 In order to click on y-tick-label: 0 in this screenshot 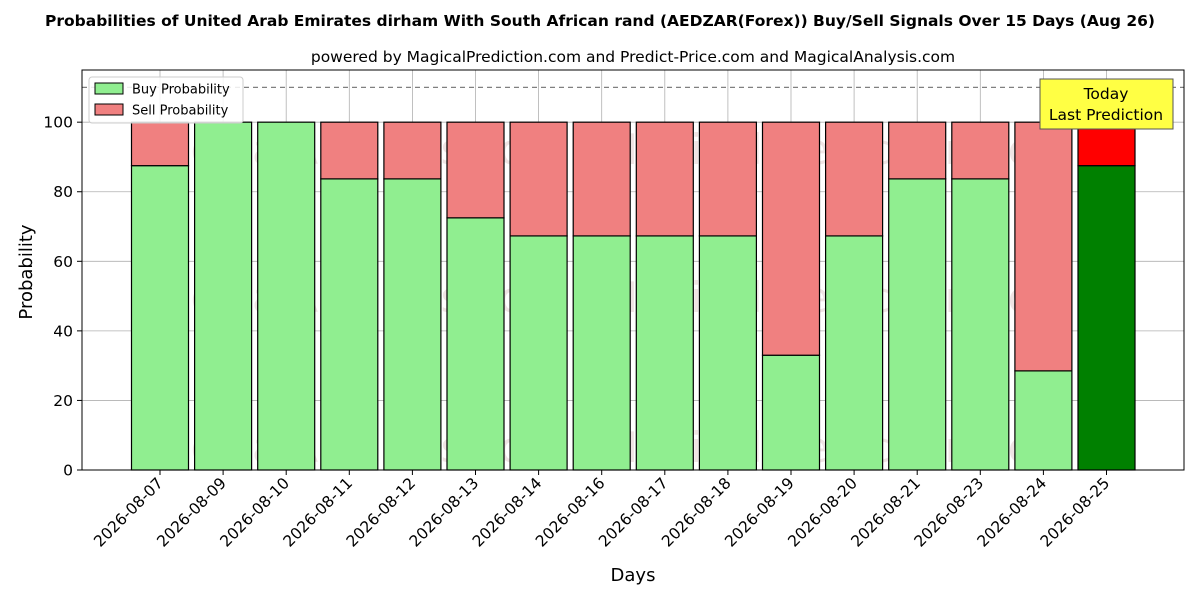, I will do `click(68, 471)`.